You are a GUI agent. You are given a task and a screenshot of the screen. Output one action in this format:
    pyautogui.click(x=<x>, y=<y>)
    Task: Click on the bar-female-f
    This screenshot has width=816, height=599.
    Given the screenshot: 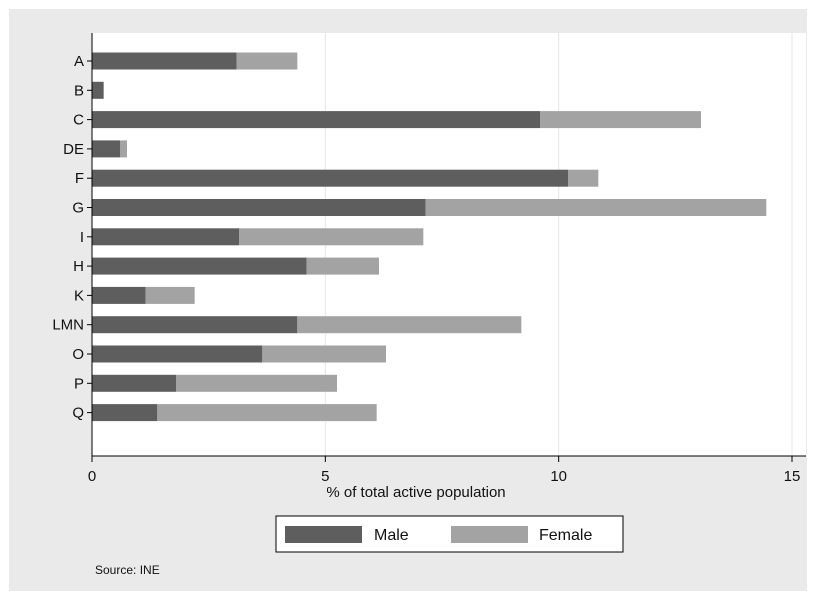 What is the action you would take?
    pyautogui.click(x=583, y=178)
    